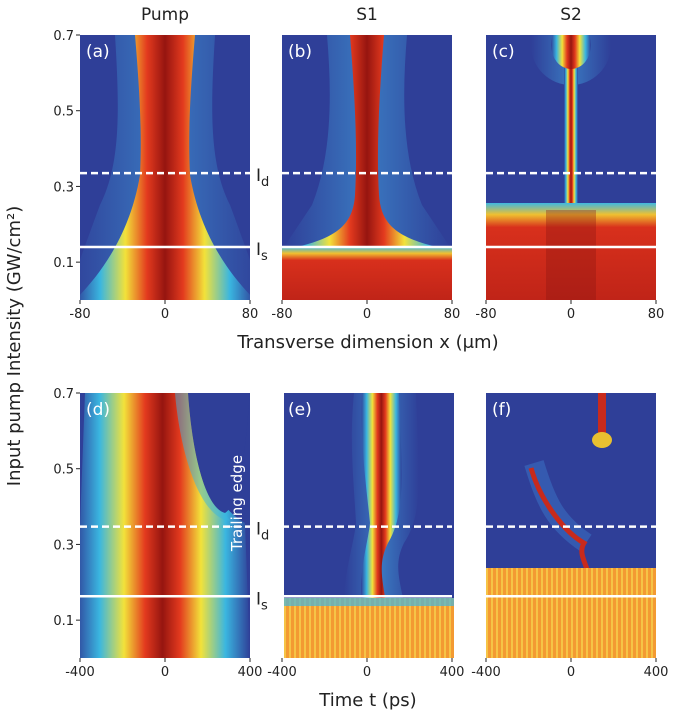  Describe the element at coordinates (571, 15) in the screenshot. I see `column-title: S2` at that location.